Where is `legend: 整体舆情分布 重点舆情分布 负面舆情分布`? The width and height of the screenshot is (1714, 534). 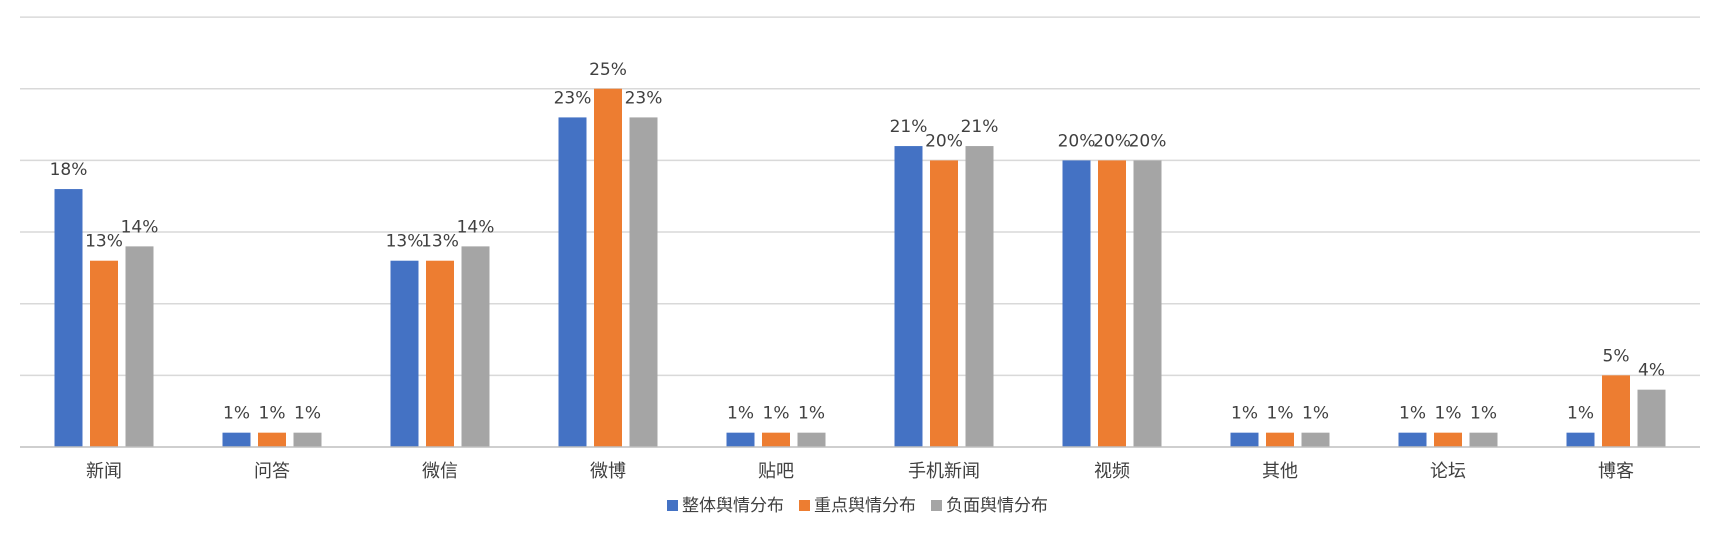
legend: 整体舆情分布 重点舆情分布 负面舆情分布 is located at coordinates (857, 506).